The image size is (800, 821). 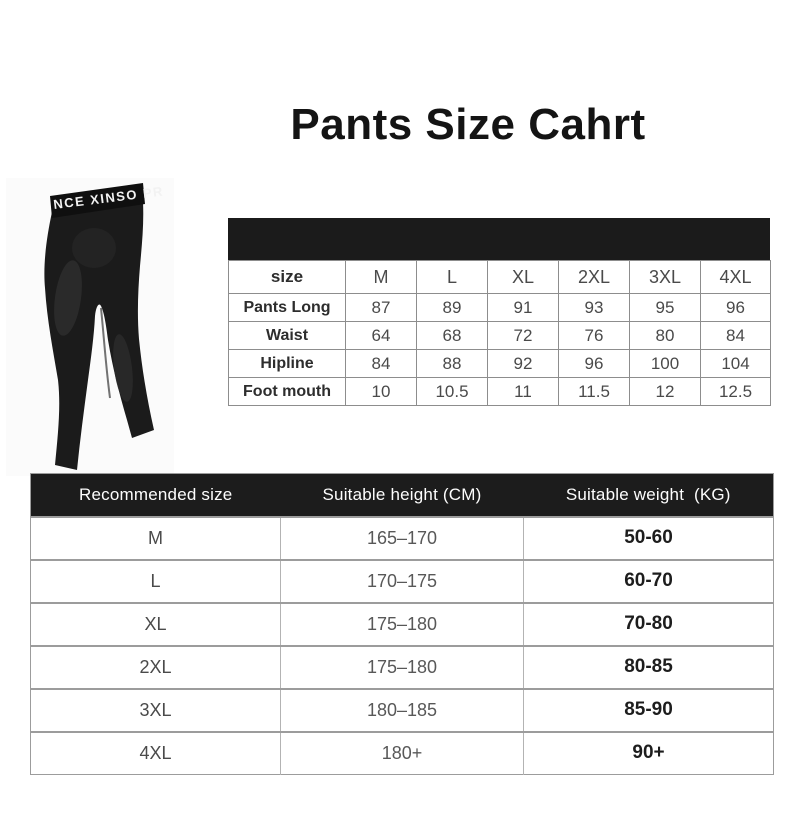 What do you see at coordinates (594, 391) in the screenshot?
I see `table-cell: 11.5` at bounding box center [594, 391].